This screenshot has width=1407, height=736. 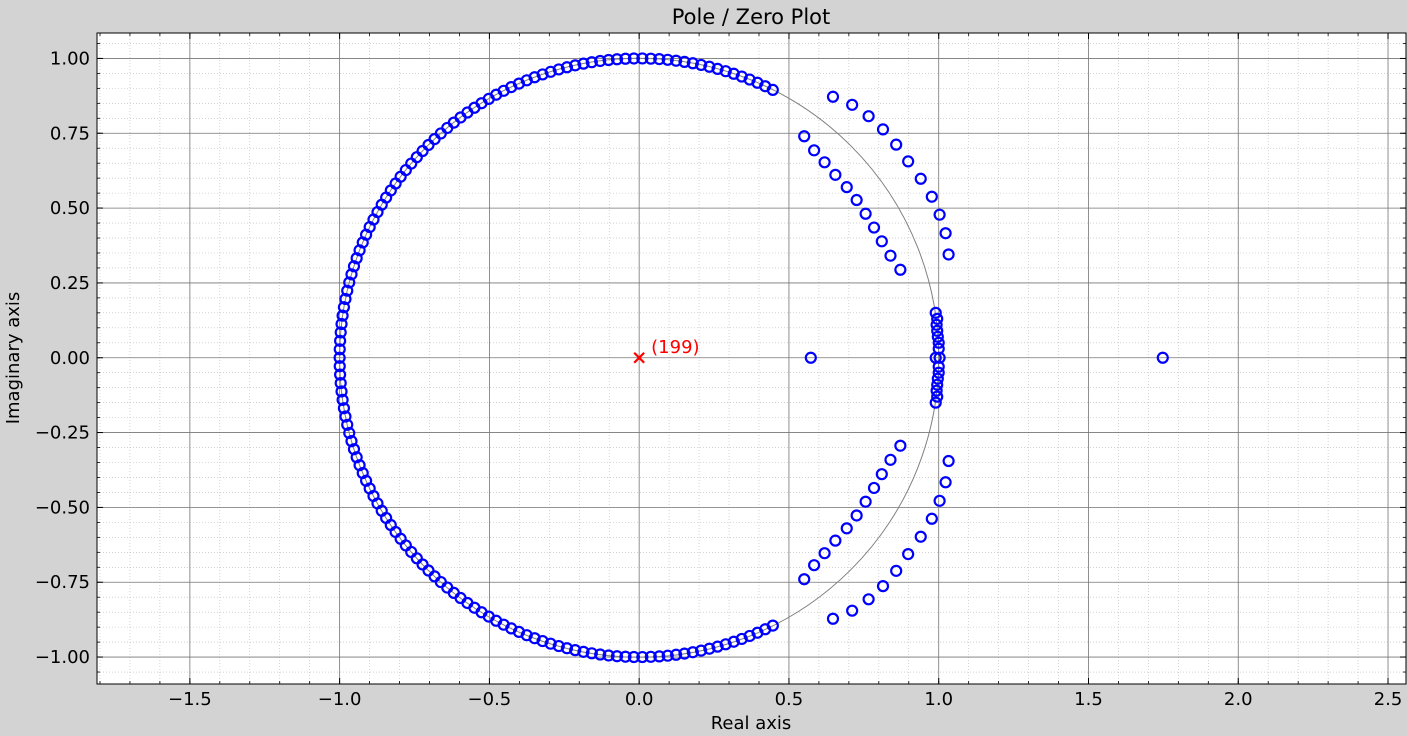 I want to click on y-tick-labels: 1.00 0.75 0.50 0.25 0.00 −0.25 −0.50 −0.75 −1.00, so click(x=62, y=358).